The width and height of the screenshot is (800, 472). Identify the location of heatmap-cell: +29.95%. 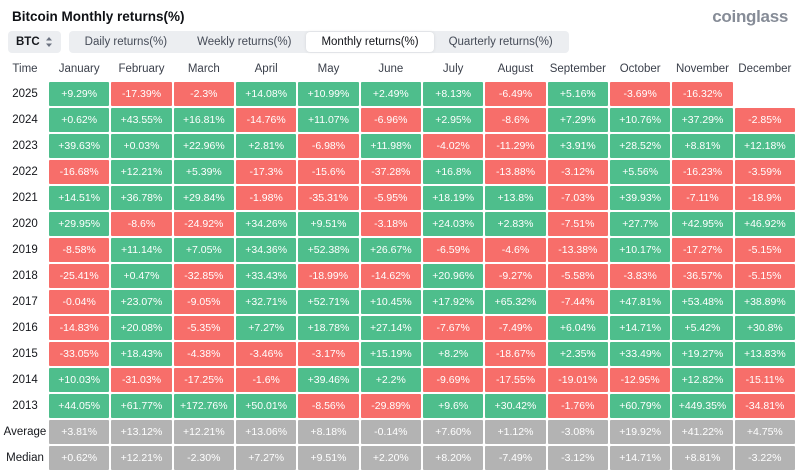
(79, 224).